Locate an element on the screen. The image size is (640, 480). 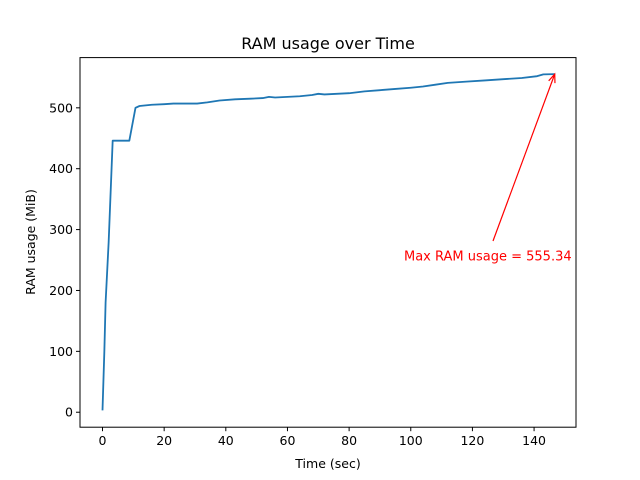
x-tick-label: 100 is located at coordinates (411, 440).